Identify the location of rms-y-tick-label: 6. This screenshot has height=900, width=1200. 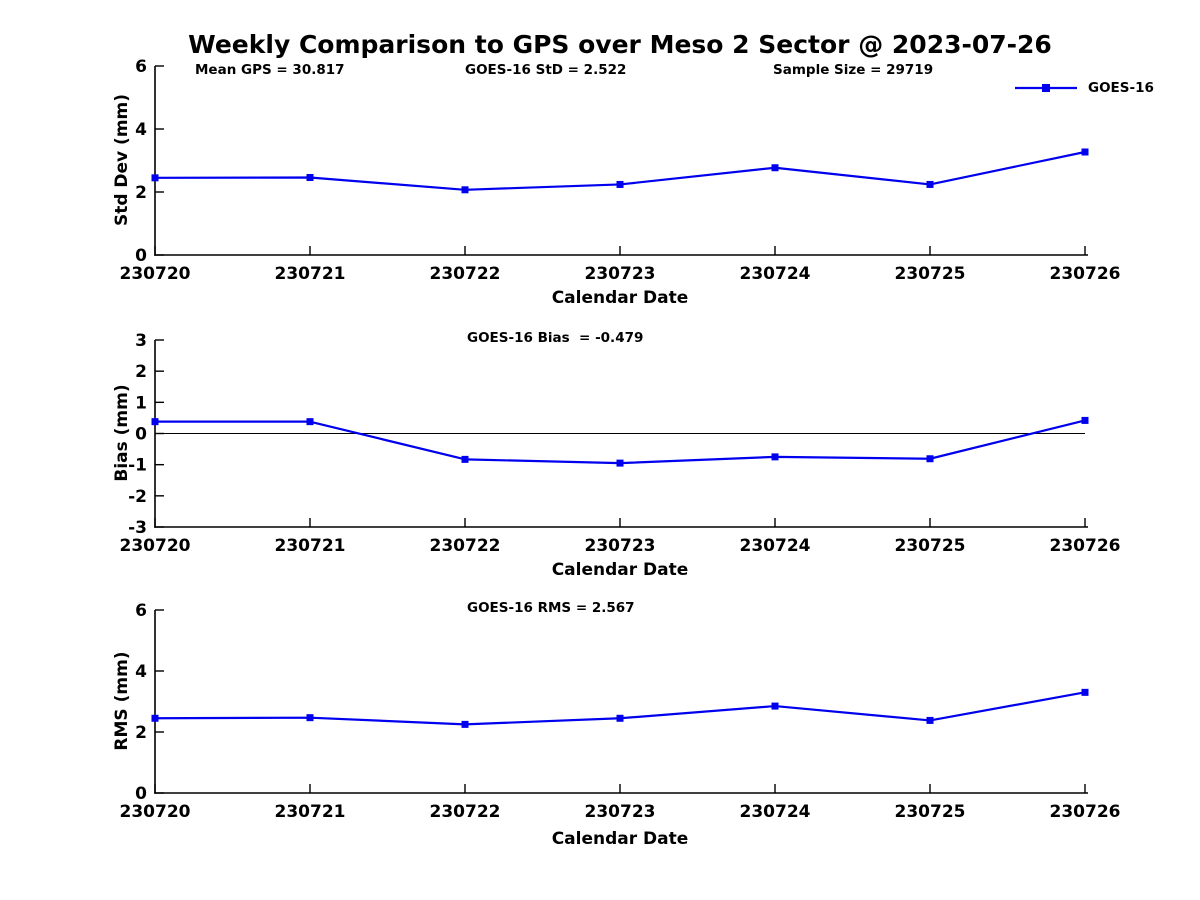
(141, 611).